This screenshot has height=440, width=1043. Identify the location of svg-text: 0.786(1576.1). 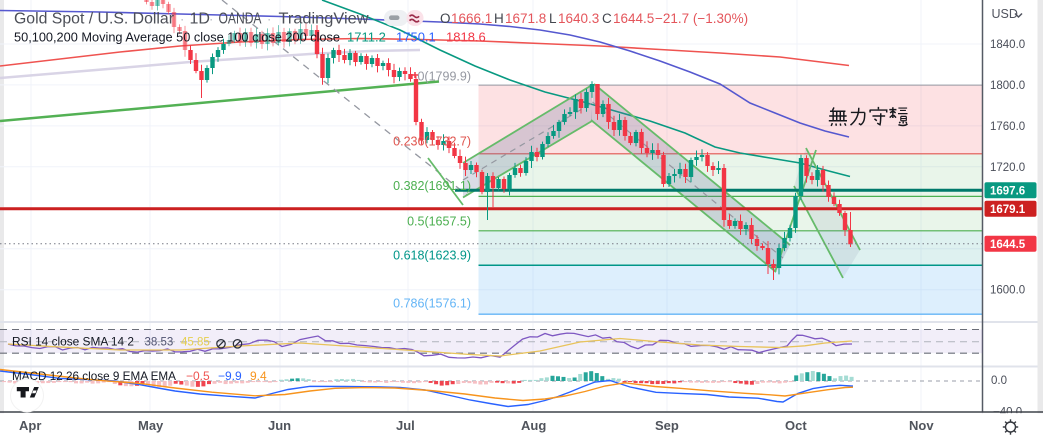
(432, 303).